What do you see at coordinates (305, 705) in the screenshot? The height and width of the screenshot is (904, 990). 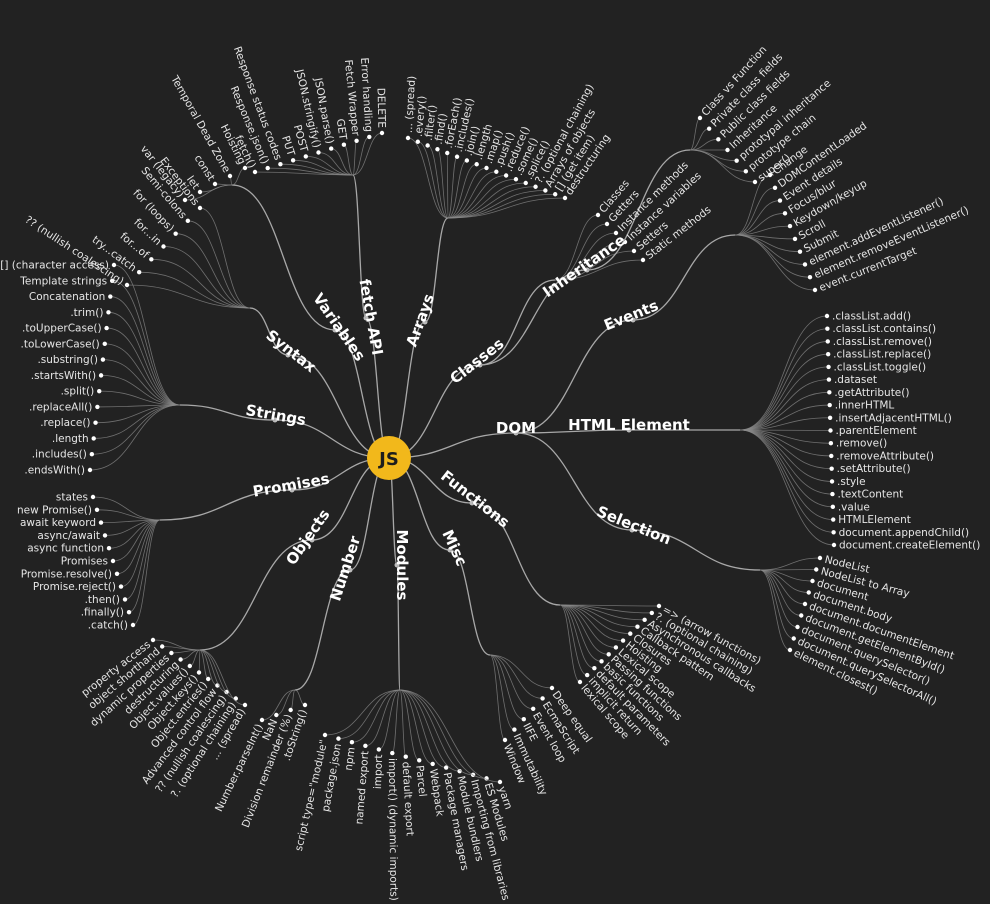 I see `number-leaf-dot` at bounding box center [305, 705].